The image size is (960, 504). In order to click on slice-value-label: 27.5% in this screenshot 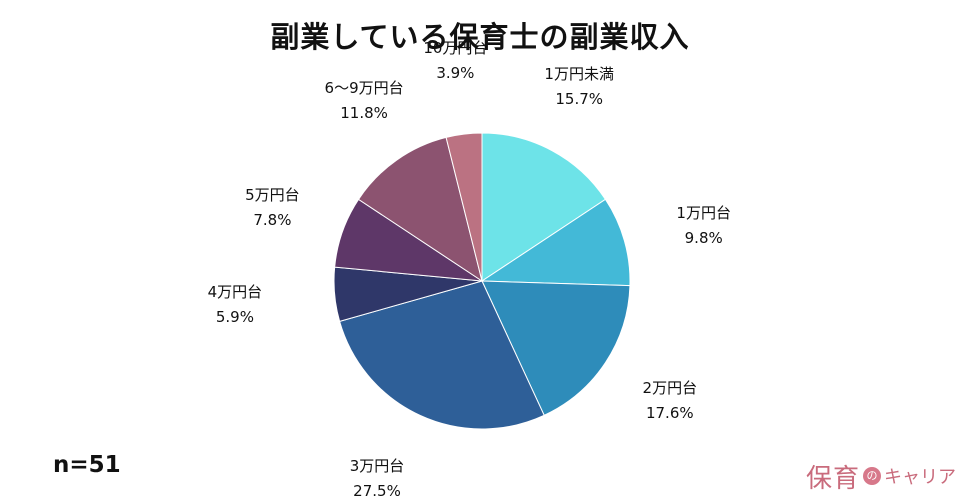, I will do `click(377, 491)`.